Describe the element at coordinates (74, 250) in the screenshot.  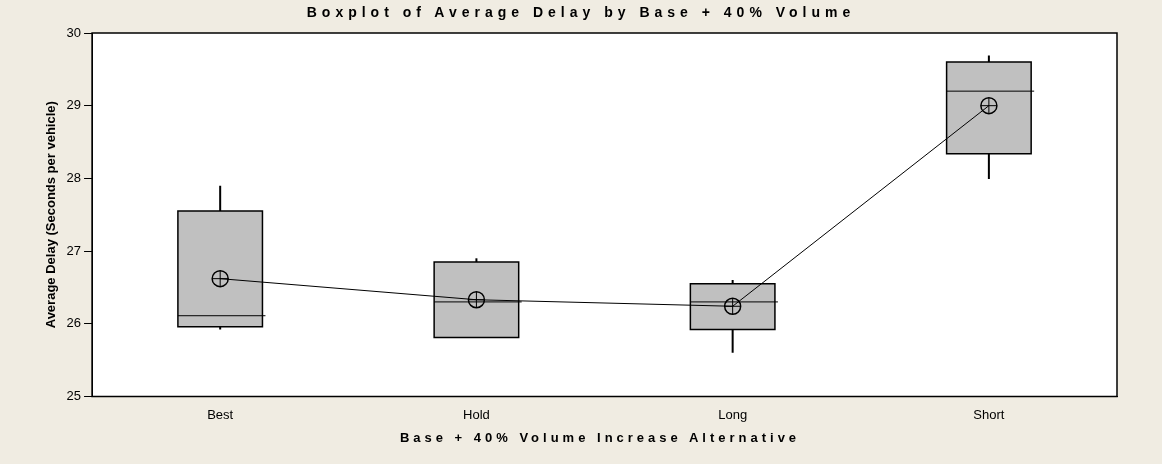
I see `y-tick-label: 27` at that location.